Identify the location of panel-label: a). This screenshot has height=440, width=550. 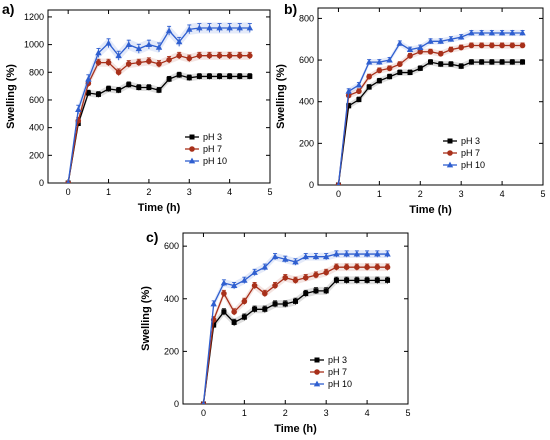
(8, 9).